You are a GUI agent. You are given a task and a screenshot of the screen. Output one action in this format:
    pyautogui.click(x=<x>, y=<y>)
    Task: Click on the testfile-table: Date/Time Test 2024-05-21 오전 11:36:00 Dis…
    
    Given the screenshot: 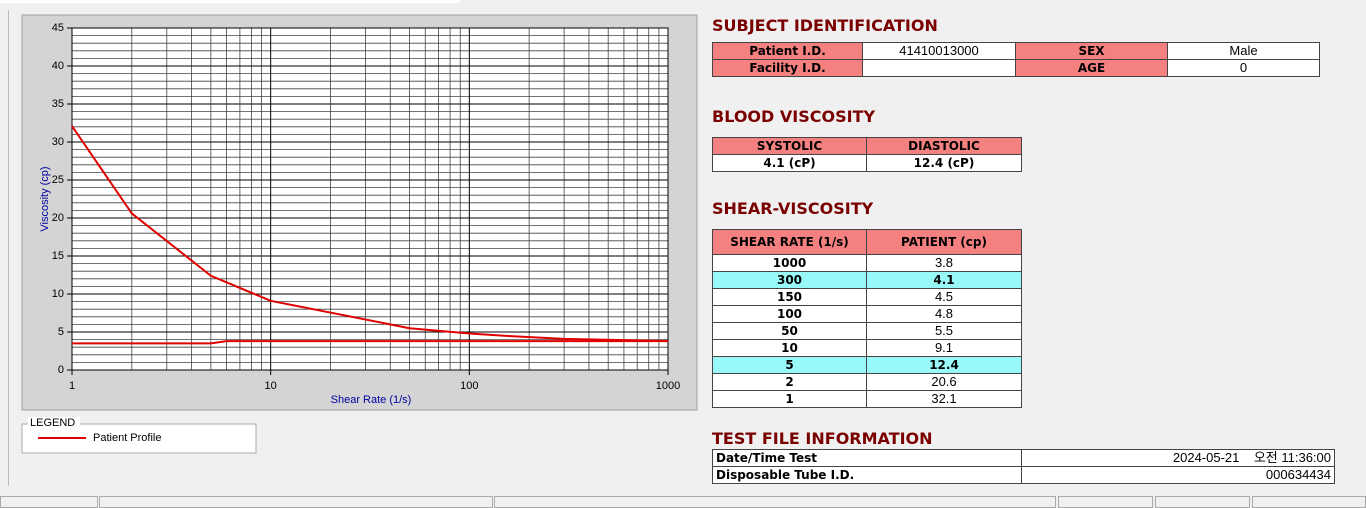 What is the action you would take?
    pyautogui.click(x=1023, y=466)
    